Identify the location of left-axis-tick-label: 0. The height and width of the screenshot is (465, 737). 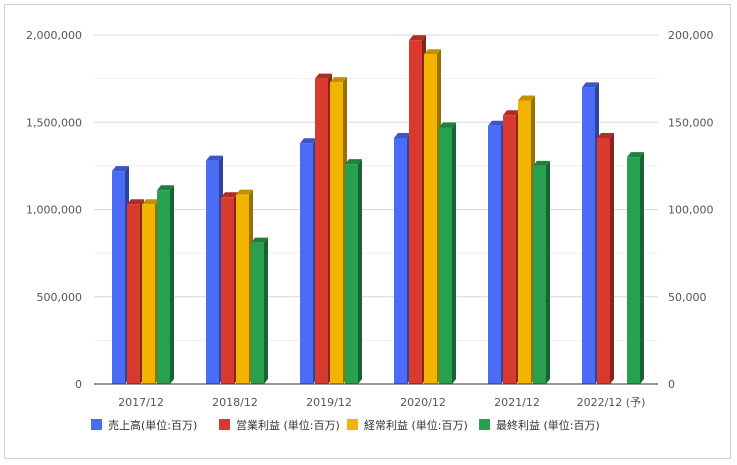
(78, 384).